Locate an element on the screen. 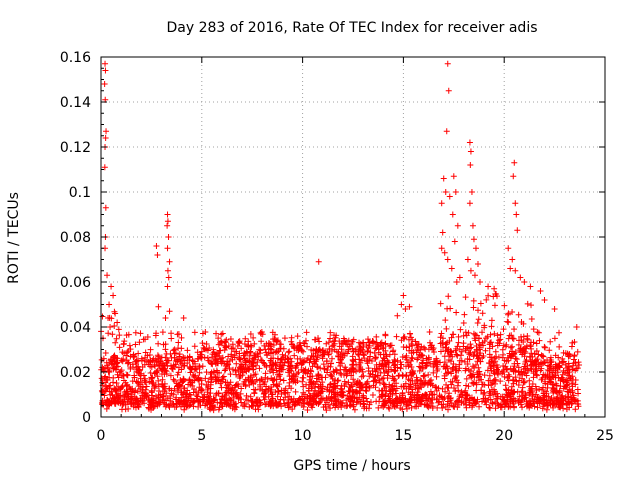 The height and width of the screenshot is (480, 640). y-tick-label: 0 is located at coordinates (86, 418).